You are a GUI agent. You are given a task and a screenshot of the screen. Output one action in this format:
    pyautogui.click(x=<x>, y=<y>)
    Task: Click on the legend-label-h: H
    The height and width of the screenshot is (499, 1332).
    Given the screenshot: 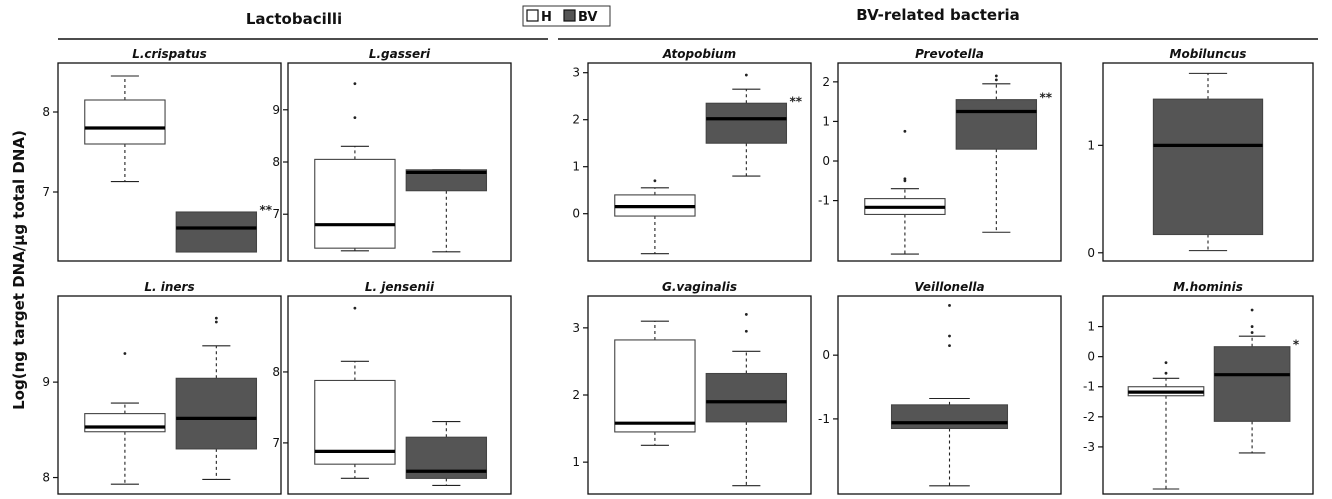 What is the action you would take?
    pyautogui.click(x=546, y=17)
    